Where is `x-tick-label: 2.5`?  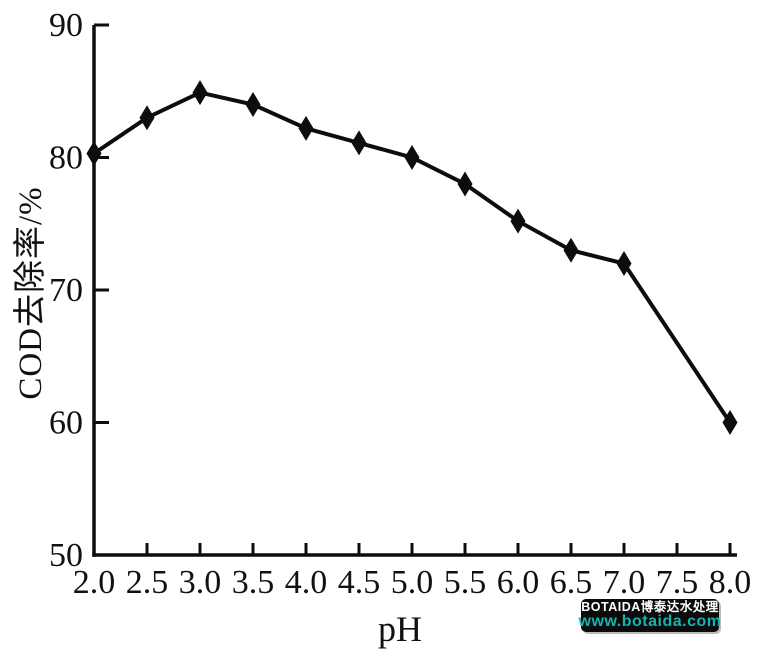
x-tick-label: 2.5 is located at coordinates (147, 582).